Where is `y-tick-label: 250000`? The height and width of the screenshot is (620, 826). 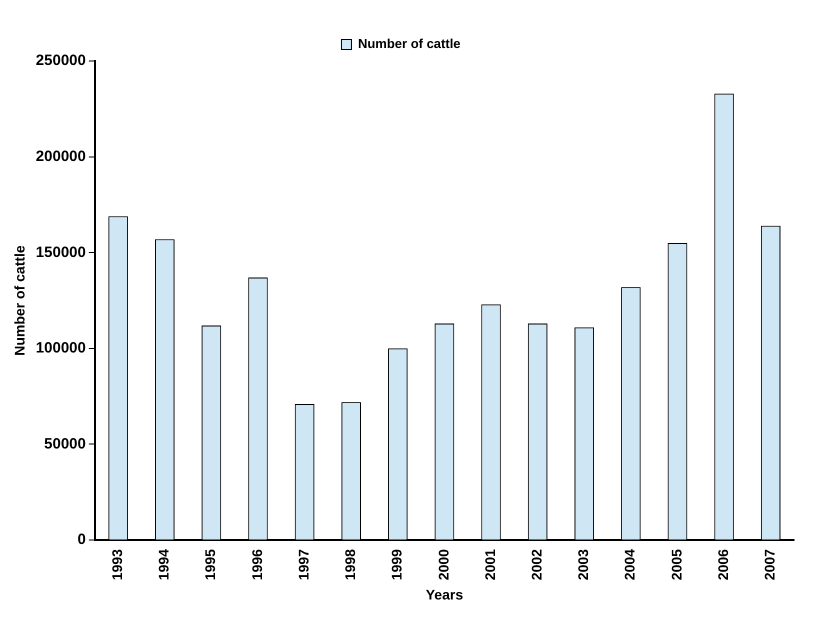
y-tick-label: 250000 is located at coordinates (61, 61).